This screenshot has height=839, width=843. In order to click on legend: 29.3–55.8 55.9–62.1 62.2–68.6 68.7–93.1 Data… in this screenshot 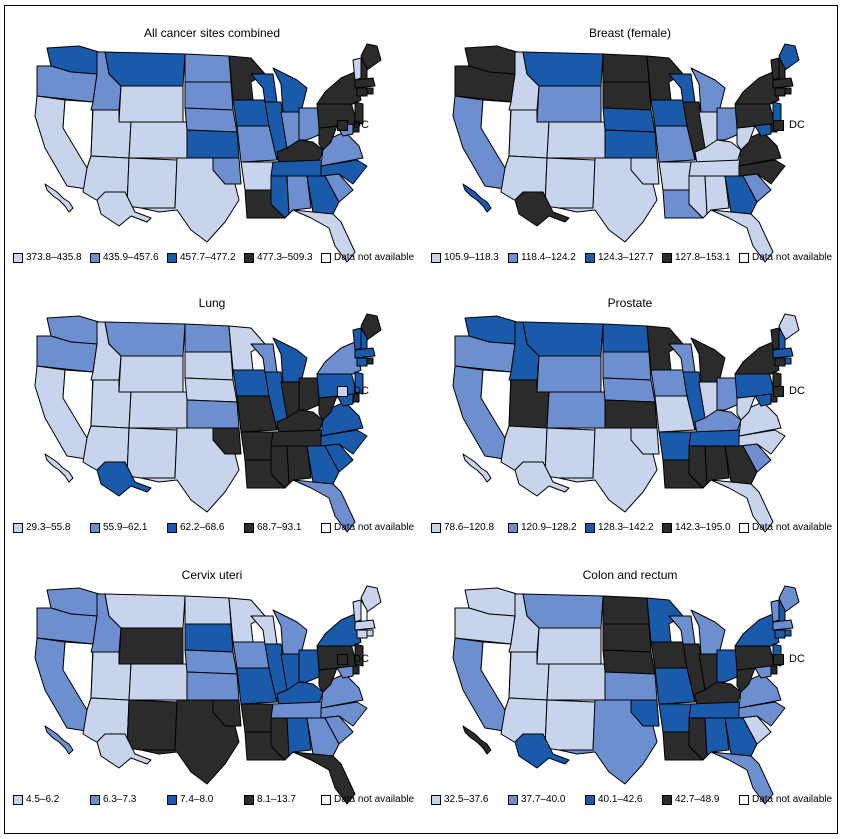, I will do `click(214, 530)`.